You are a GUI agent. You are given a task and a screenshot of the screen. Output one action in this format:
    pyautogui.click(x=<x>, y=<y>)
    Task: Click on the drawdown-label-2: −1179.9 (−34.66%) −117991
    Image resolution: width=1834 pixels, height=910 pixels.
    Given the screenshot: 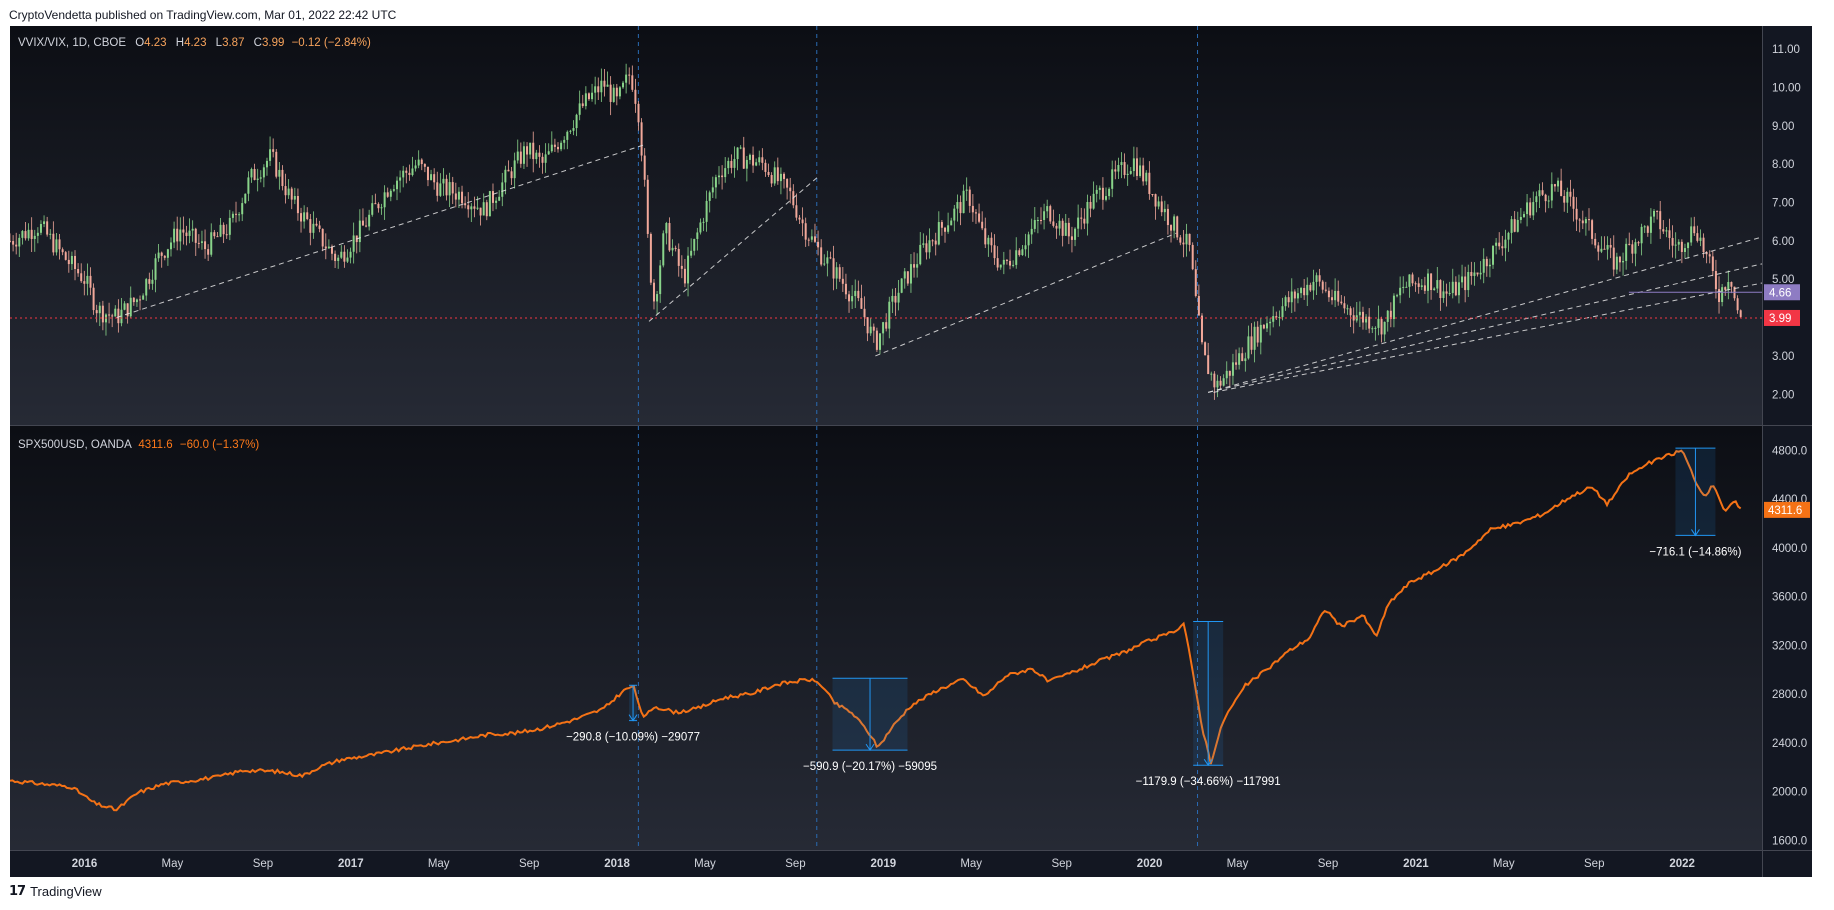 What is the action you would take?
    pyautogui.click(x=1208, y=782)
    